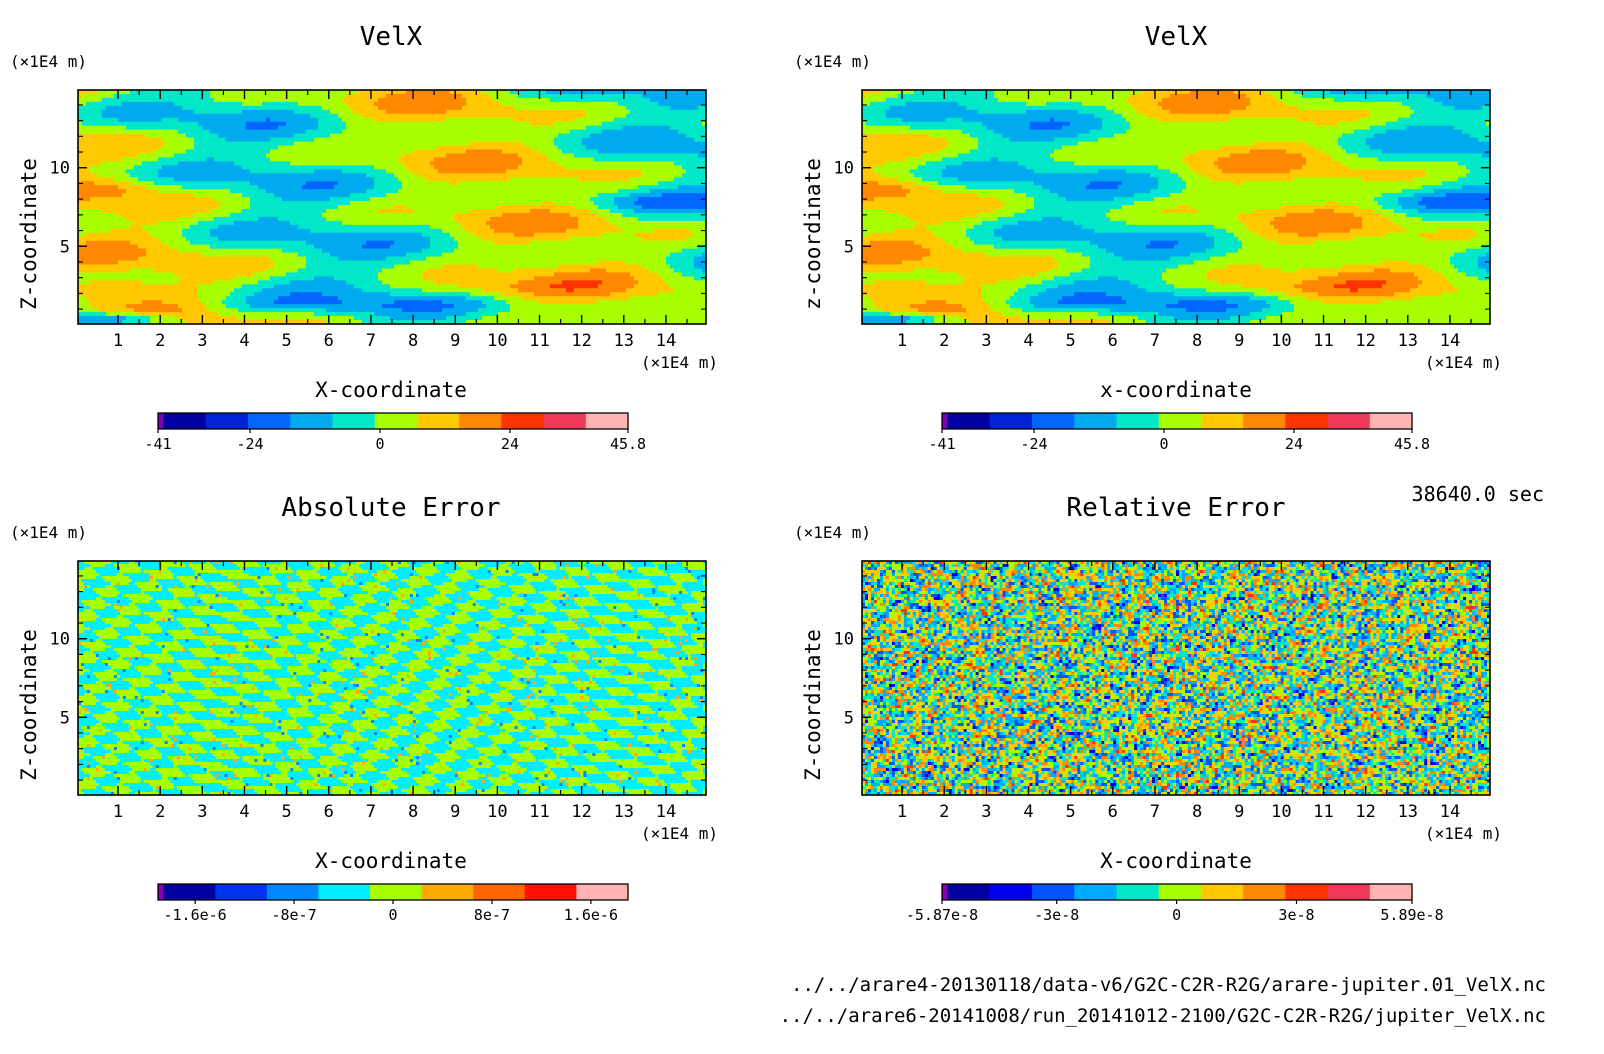 The height and width of the screenshot is (1054, 1604). I want to click on x-tick-label: 1, so click(118, 341).